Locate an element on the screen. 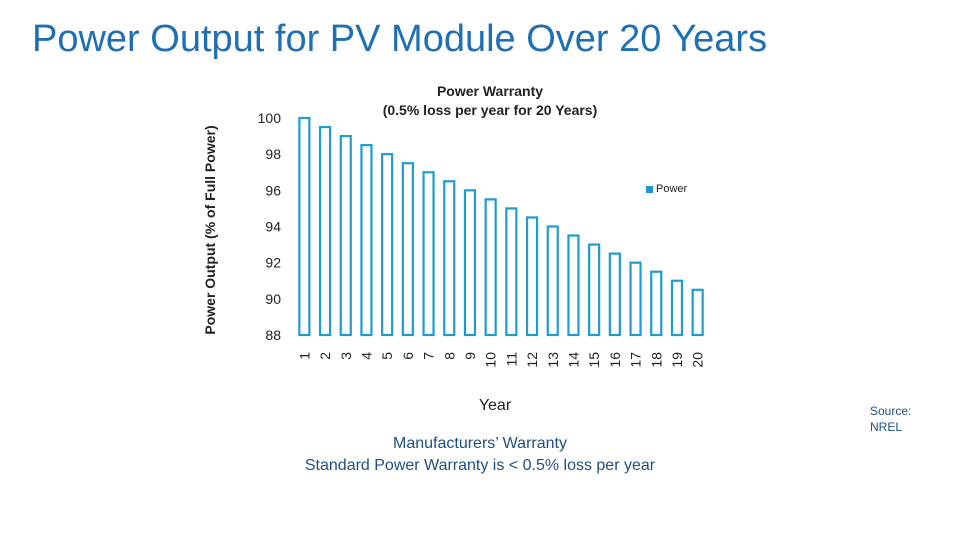 The width and height of the screenshot is (960, 540). legend-label: Power is located at coordinates (672, 189).